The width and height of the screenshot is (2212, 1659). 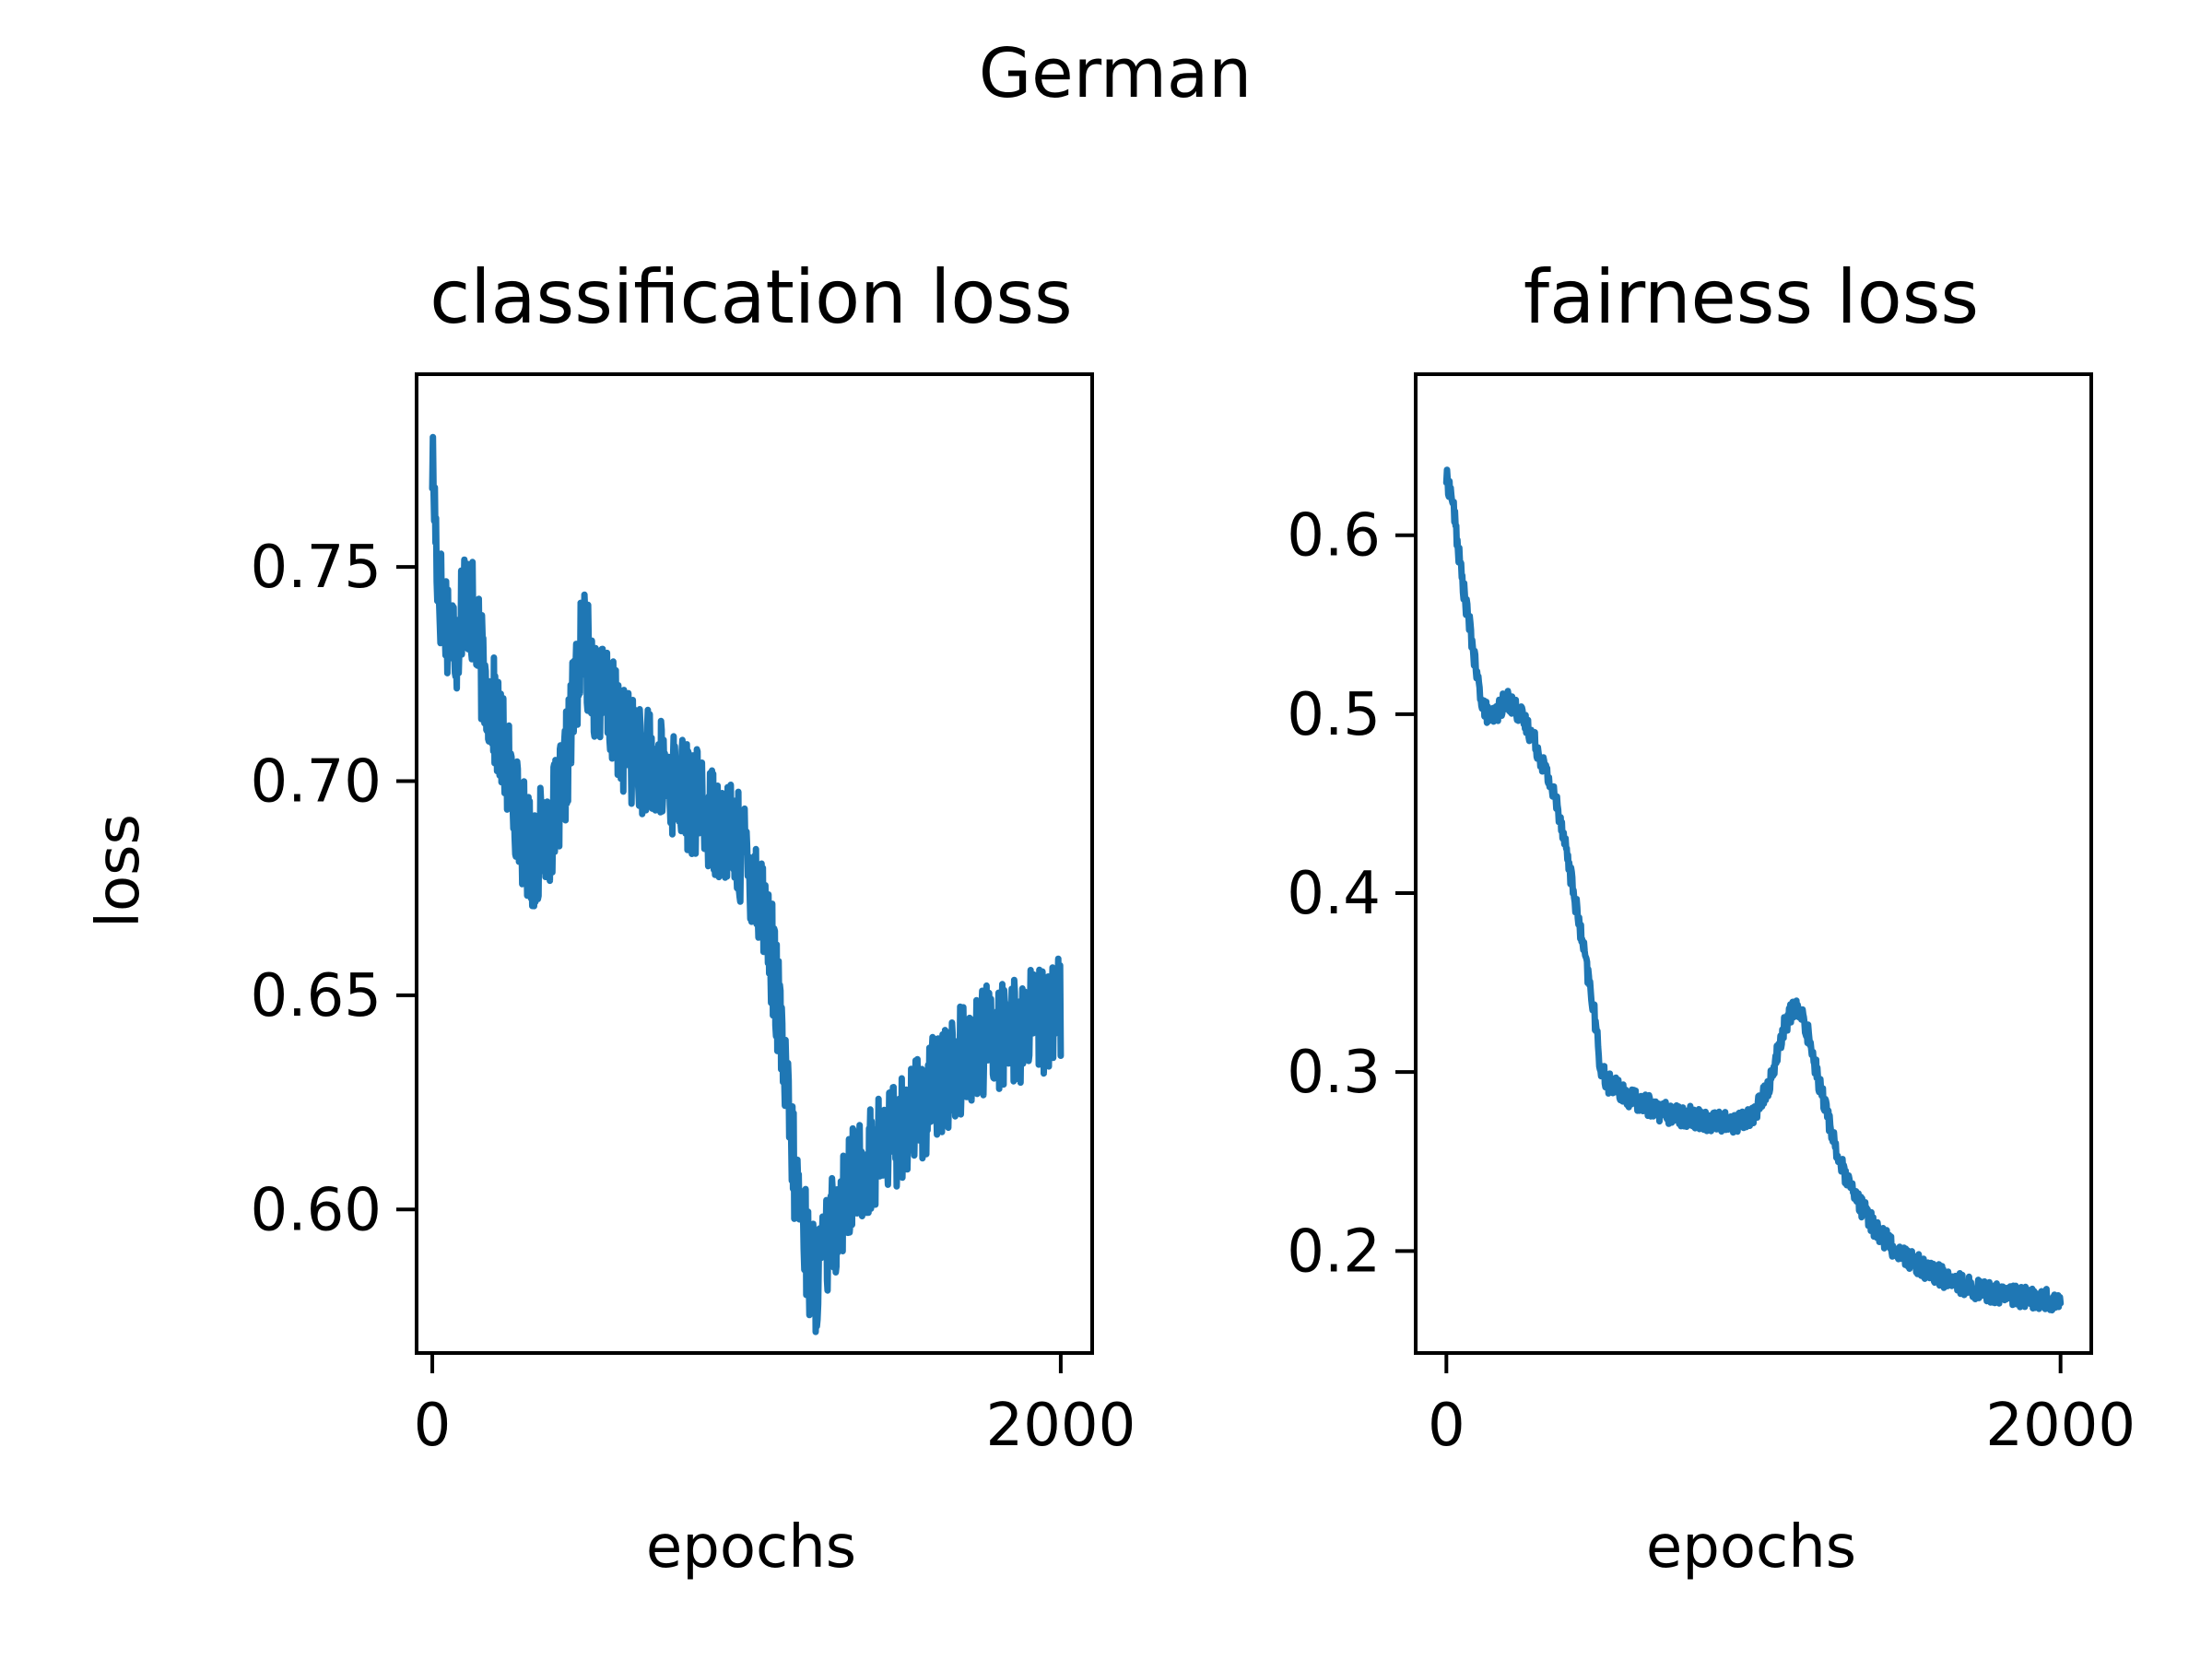 What do you see at coordinates (1334, 536) in the screenshot?
I see `y-tick-label: 0.6` at bounding box center [1334, 536].